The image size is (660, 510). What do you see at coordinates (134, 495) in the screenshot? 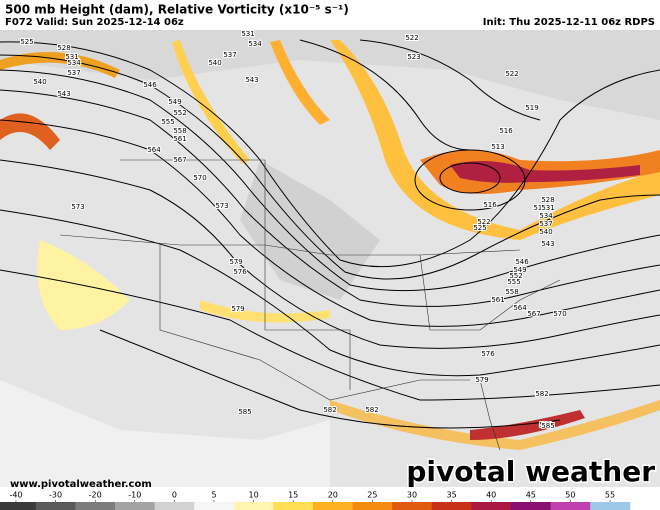
I see `colorbar-tick-label: -10` at bounding box center [134, 495].